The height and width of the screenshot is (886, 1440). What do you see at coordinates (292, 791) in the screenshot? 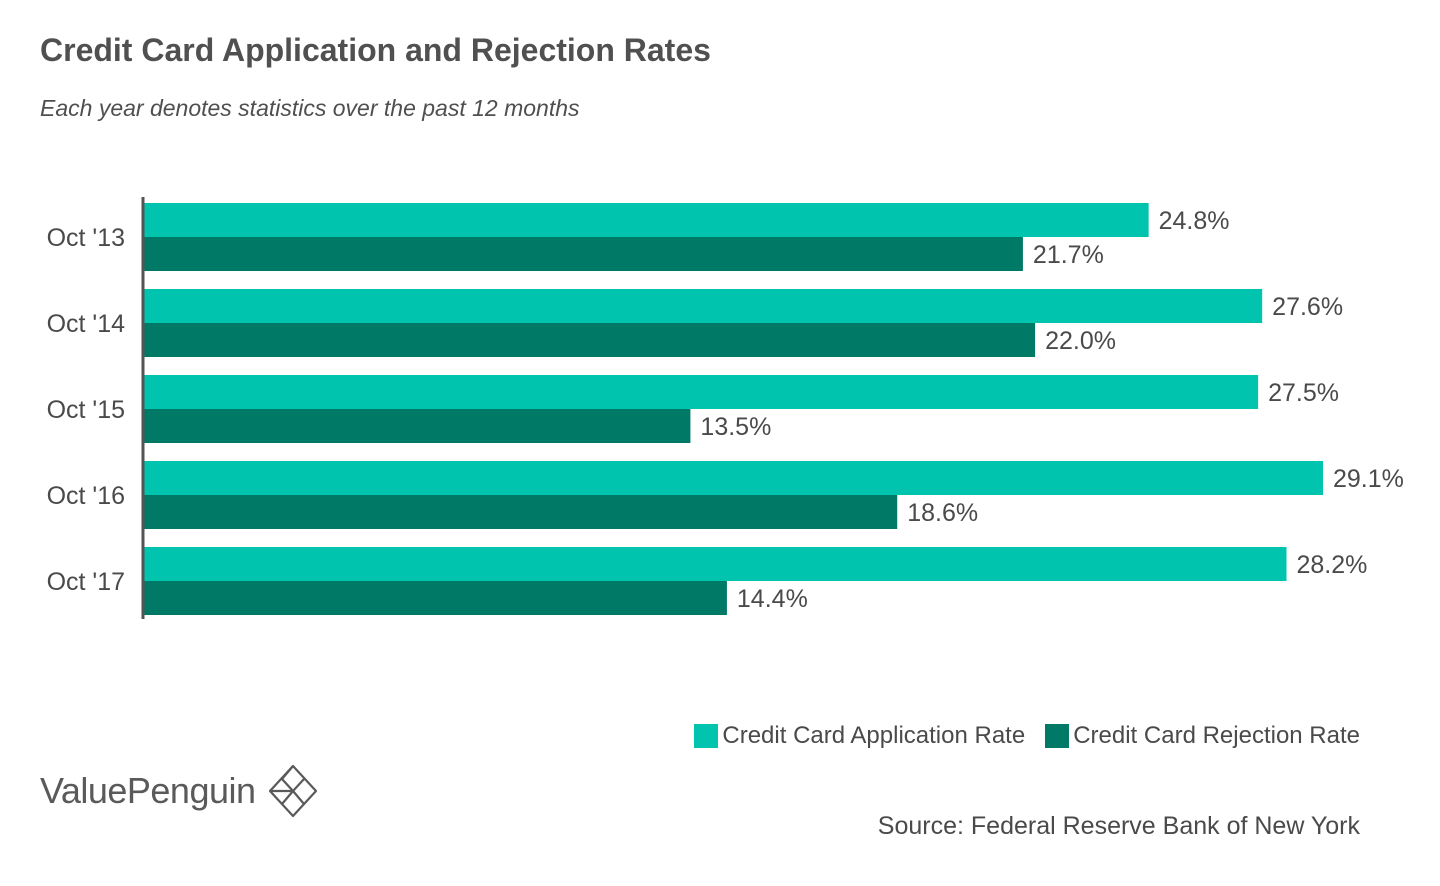
I see `diamond-logo-icon` at bounding box center [292, 791].